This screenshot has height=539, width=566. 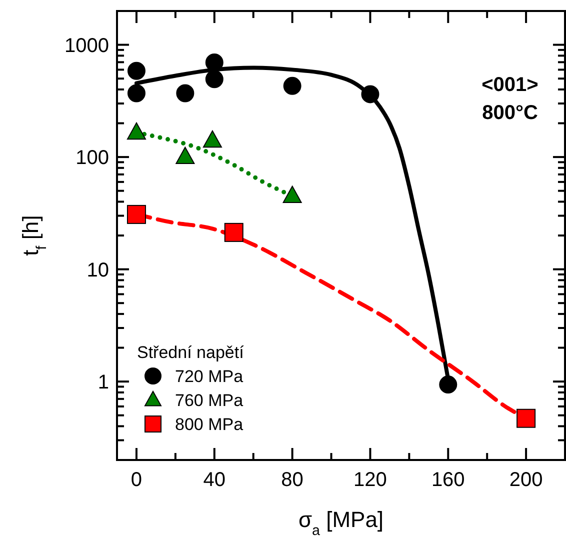 I want to click on x-tick-label: 0, so click(x=136, y=480).